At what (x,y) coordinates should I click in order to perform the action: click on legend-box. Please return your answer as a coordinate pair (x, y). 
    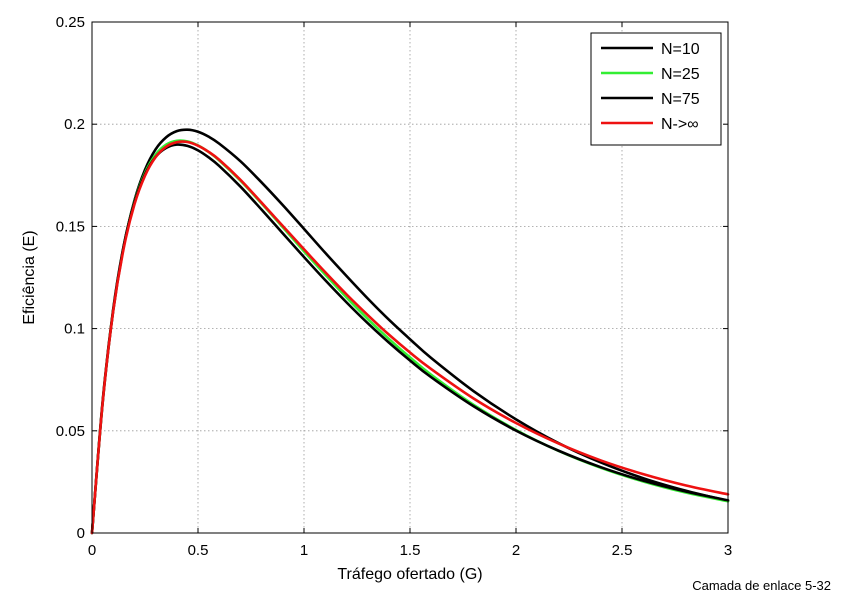
    Looking at the image, I should click on (656, 89).